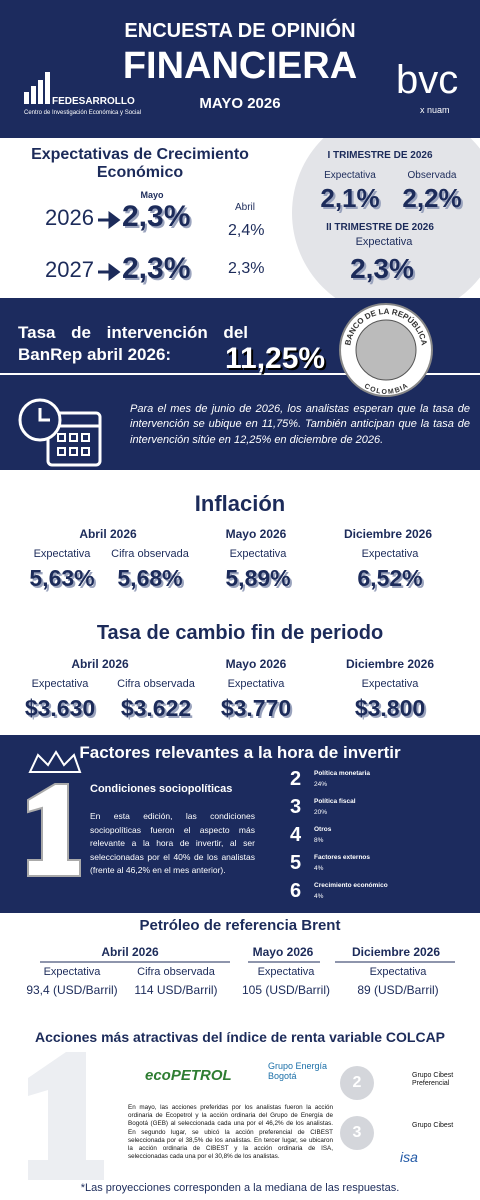 This screenshot has width=480, height=1200. I want to click on company-logo: Grupo Cibest, so click(433, 1125).